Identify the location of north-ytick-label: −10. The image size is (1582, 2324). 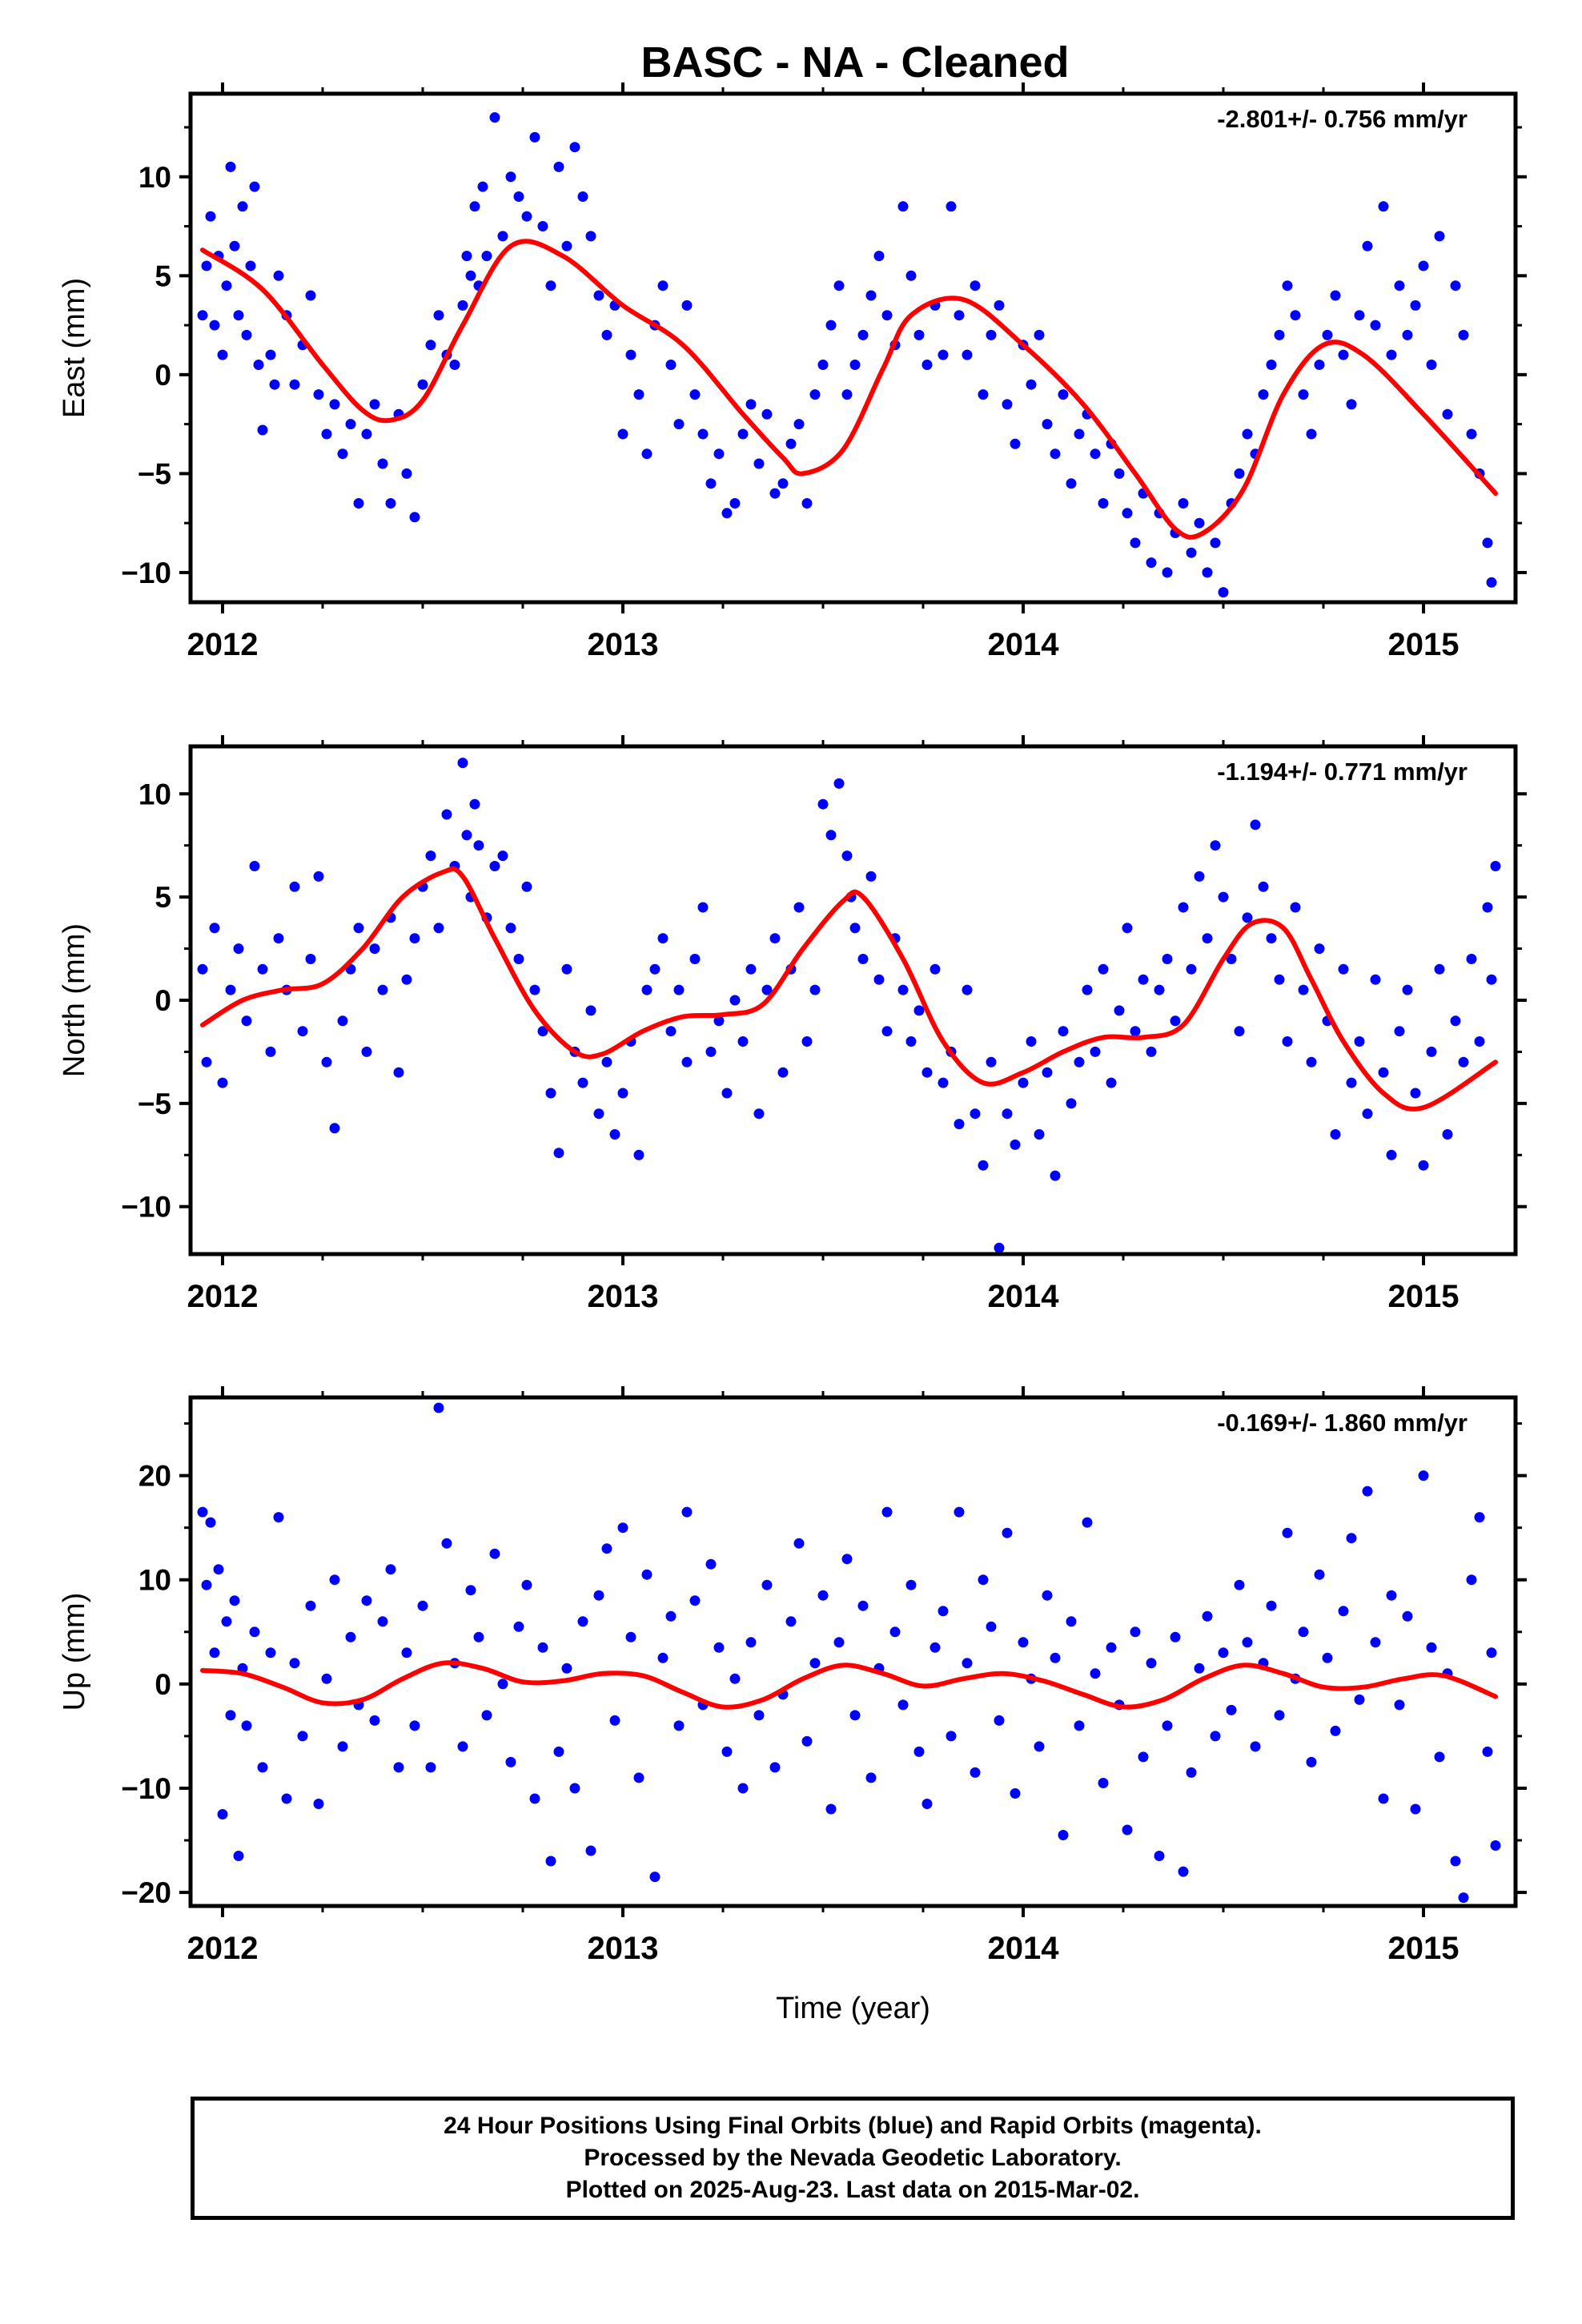
(146, 1207).